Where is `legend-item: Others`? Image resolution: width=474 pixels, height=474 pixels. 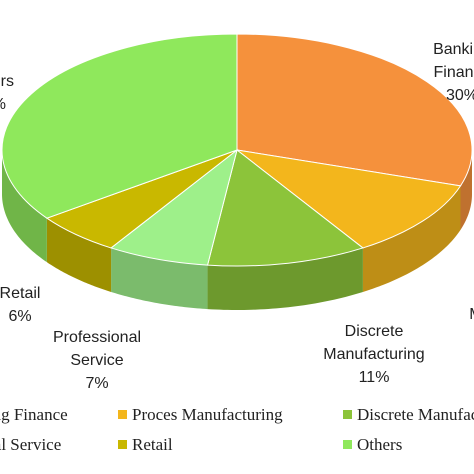
legend-item: Others is located at coordinates (372, 445).